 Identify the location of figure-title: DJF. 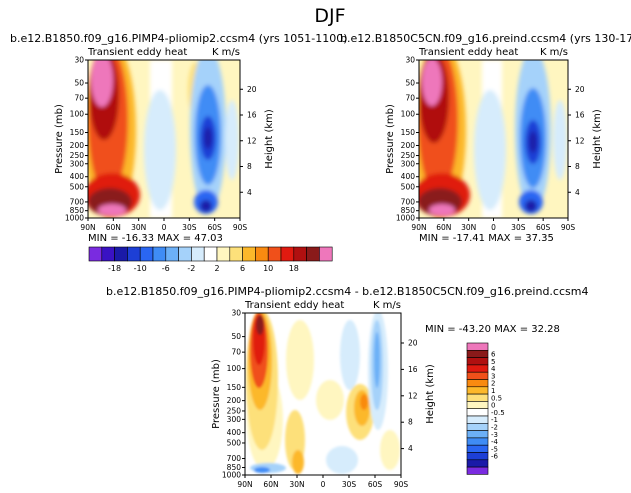
(329, 16).